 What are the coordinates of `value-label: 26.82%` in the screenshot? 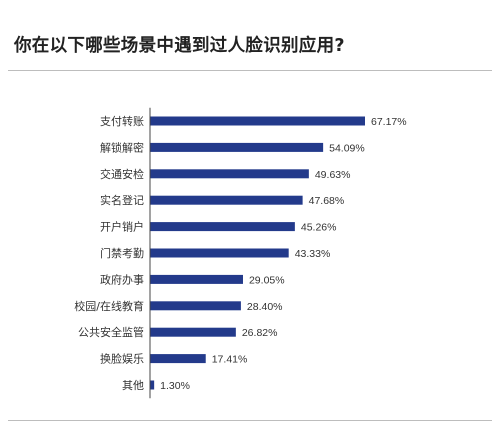 It's located at (260, 333).